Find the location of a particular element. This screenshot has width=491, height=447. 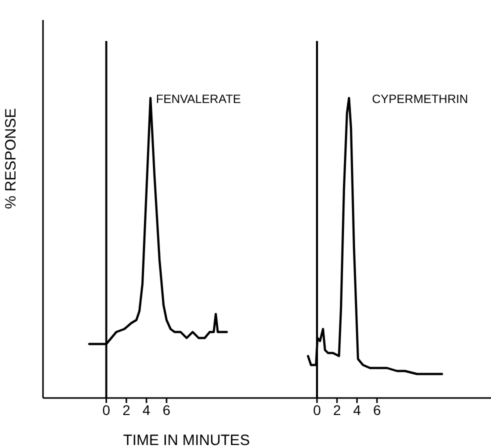

y-axis-title: % RESPONSE is located at coordinates (11, 158).